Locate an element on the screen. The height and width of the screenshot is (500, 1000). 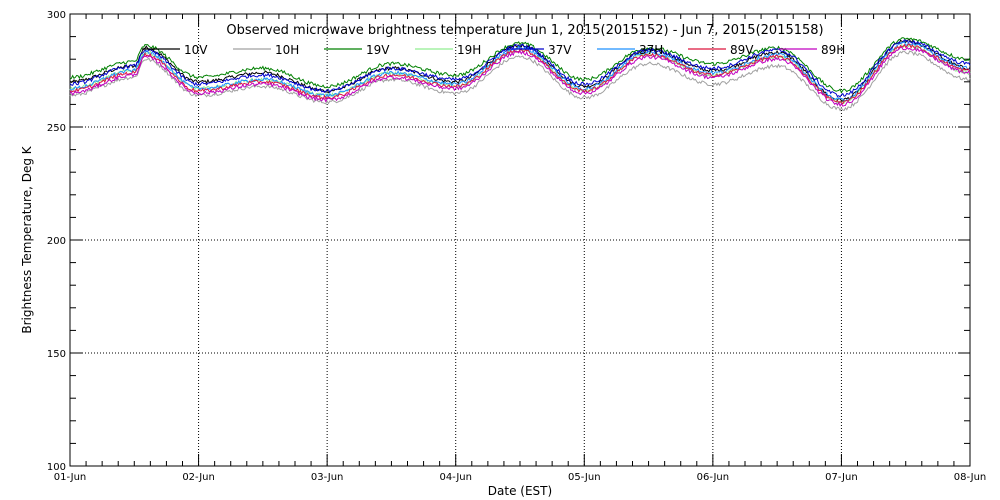
x-tick-label: 02-Jun is located at coordinates (198, 477).